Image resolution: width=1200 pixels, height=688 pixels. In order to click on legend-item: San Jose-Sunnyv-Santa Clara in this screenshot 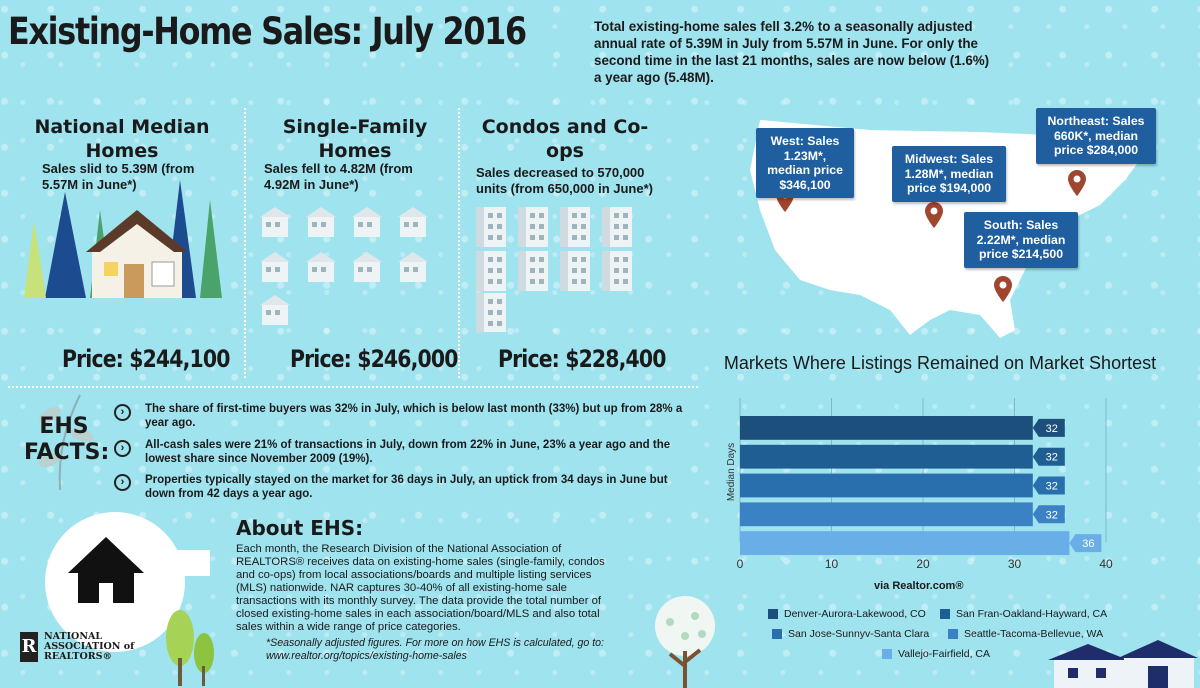, I will do `click(850, 634)`.